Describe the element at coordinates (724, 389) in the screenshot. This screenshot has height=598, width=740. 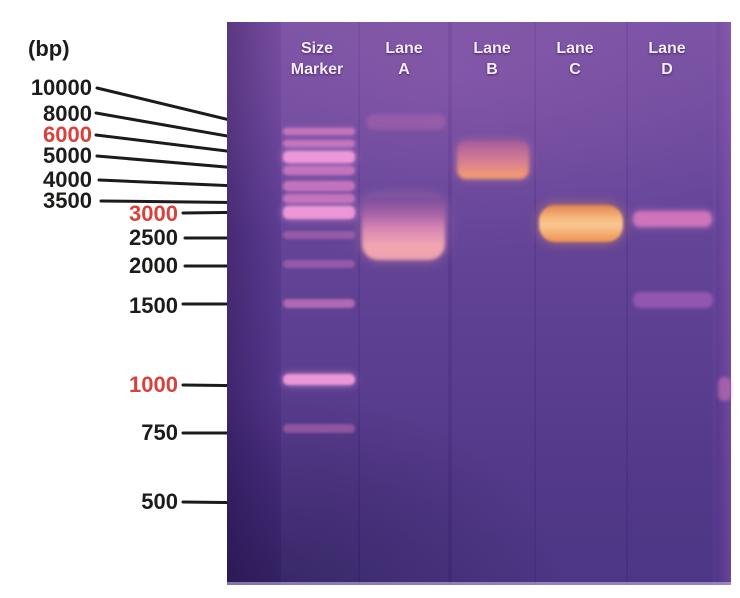
I see `gel-edge-faint-band` at that location.